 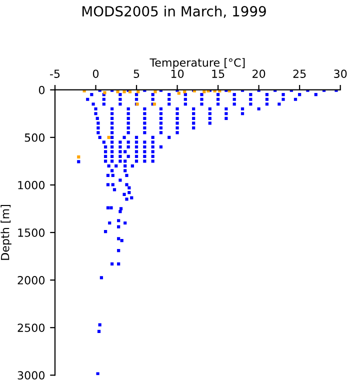 What do you see at coordinates (31, 185) in the screenshot?
I see `y-tick-label: 1000` at bounding box center [31, 185].